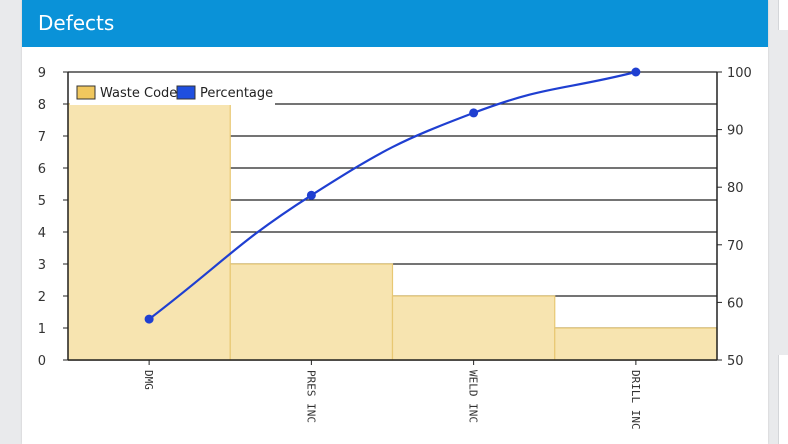 This screenshot has height=444, width=788. I want to click on right-tick-label: 80, so click(735, 188).